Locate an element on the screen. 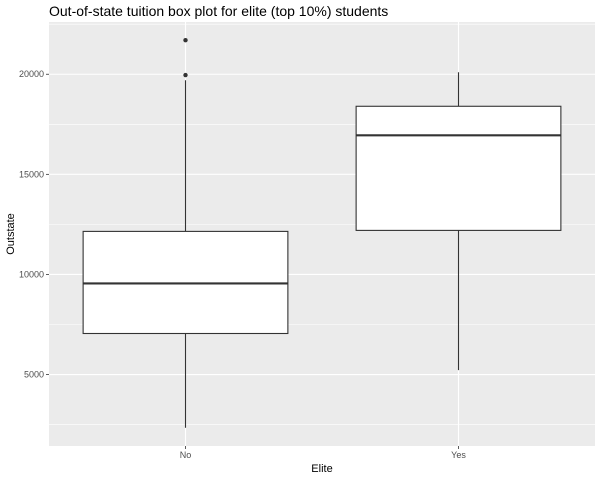 The image size is (600, 480). y-tick-label: 5000 is located at coordinates (34, 375).